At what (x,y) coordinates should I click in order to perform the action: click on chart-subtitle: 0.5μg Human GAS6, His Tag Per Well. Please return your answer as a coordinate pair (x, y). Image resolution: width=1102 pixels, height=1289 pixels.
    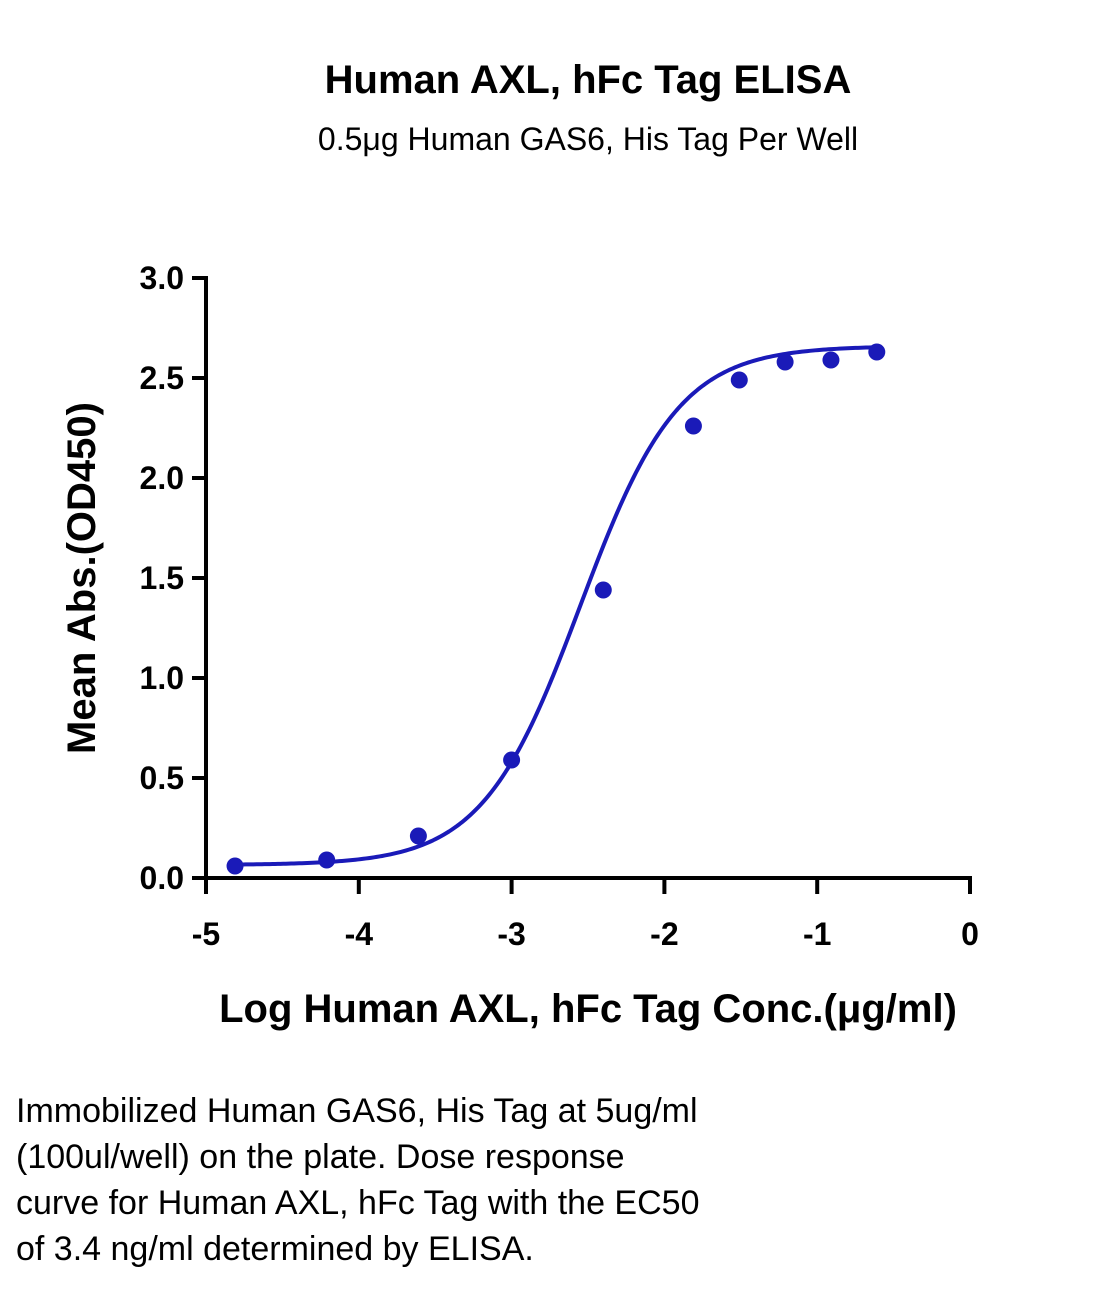
    Looking at the image, I should click on (588, 139).